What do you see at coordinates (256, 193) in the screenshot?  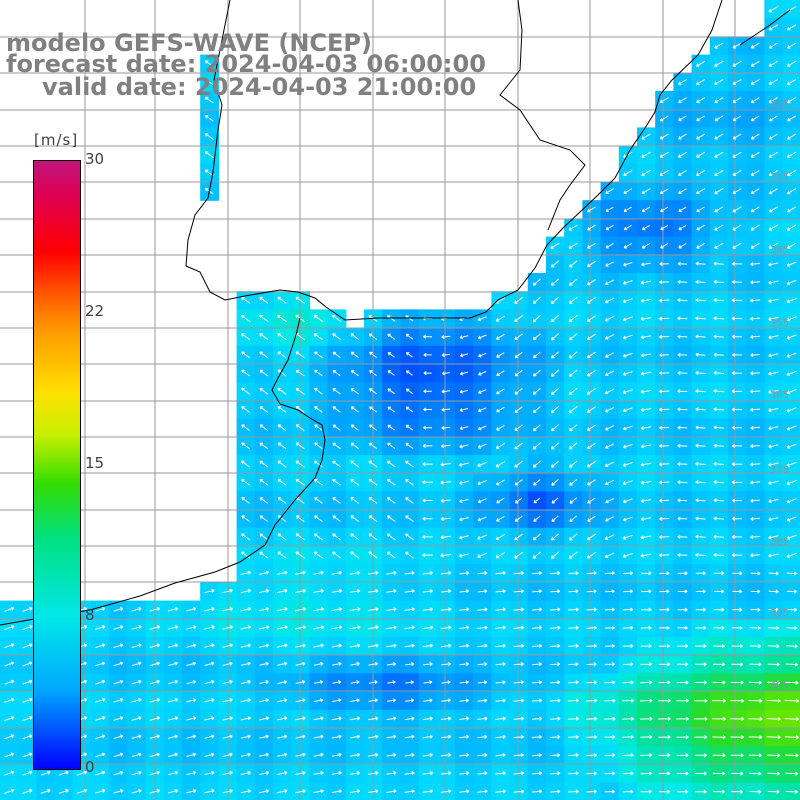 I see `coastline-estuary` at bounding box center [256, 193].